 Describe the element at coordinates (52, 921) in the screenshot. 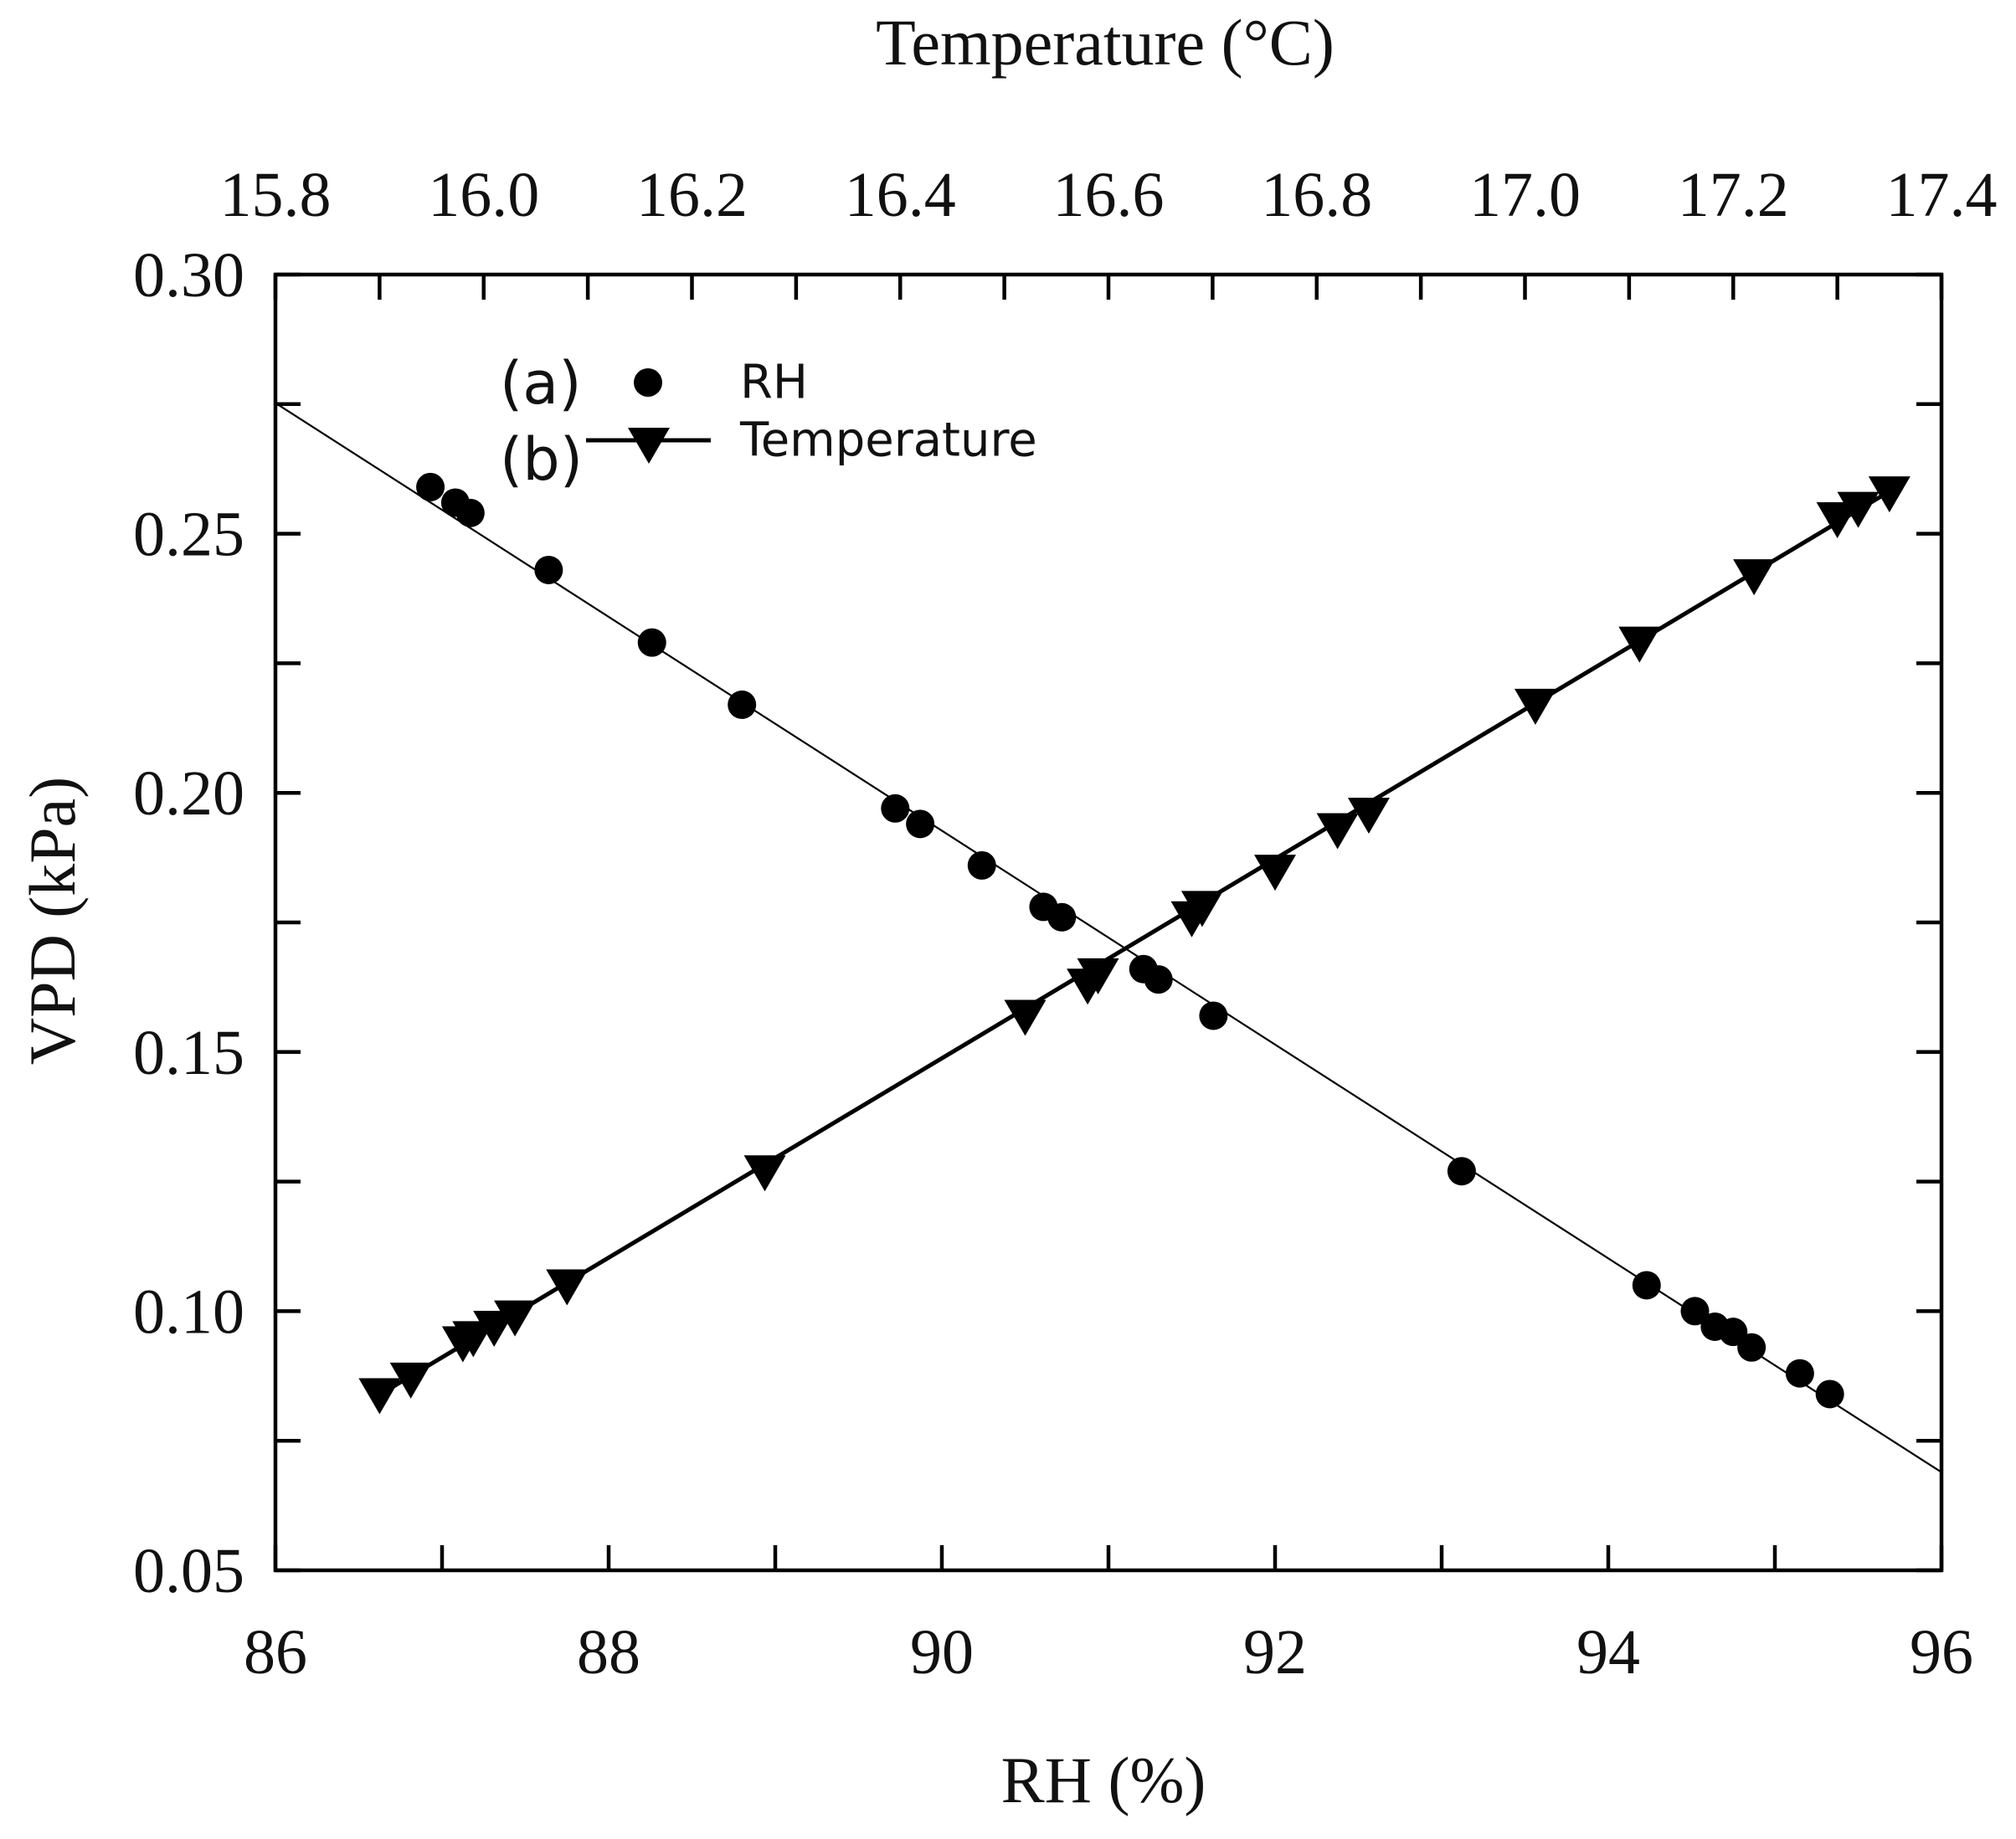

I see `y-axis-title: VPD (kPa)` at that location.